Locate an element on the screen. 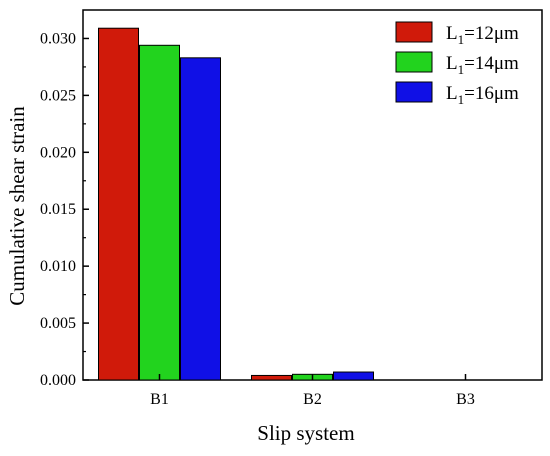 This screenshot has width=550, height=456. legend: L1=12μm L1=14μm L1=16μm is located at coordinates (457, 64).